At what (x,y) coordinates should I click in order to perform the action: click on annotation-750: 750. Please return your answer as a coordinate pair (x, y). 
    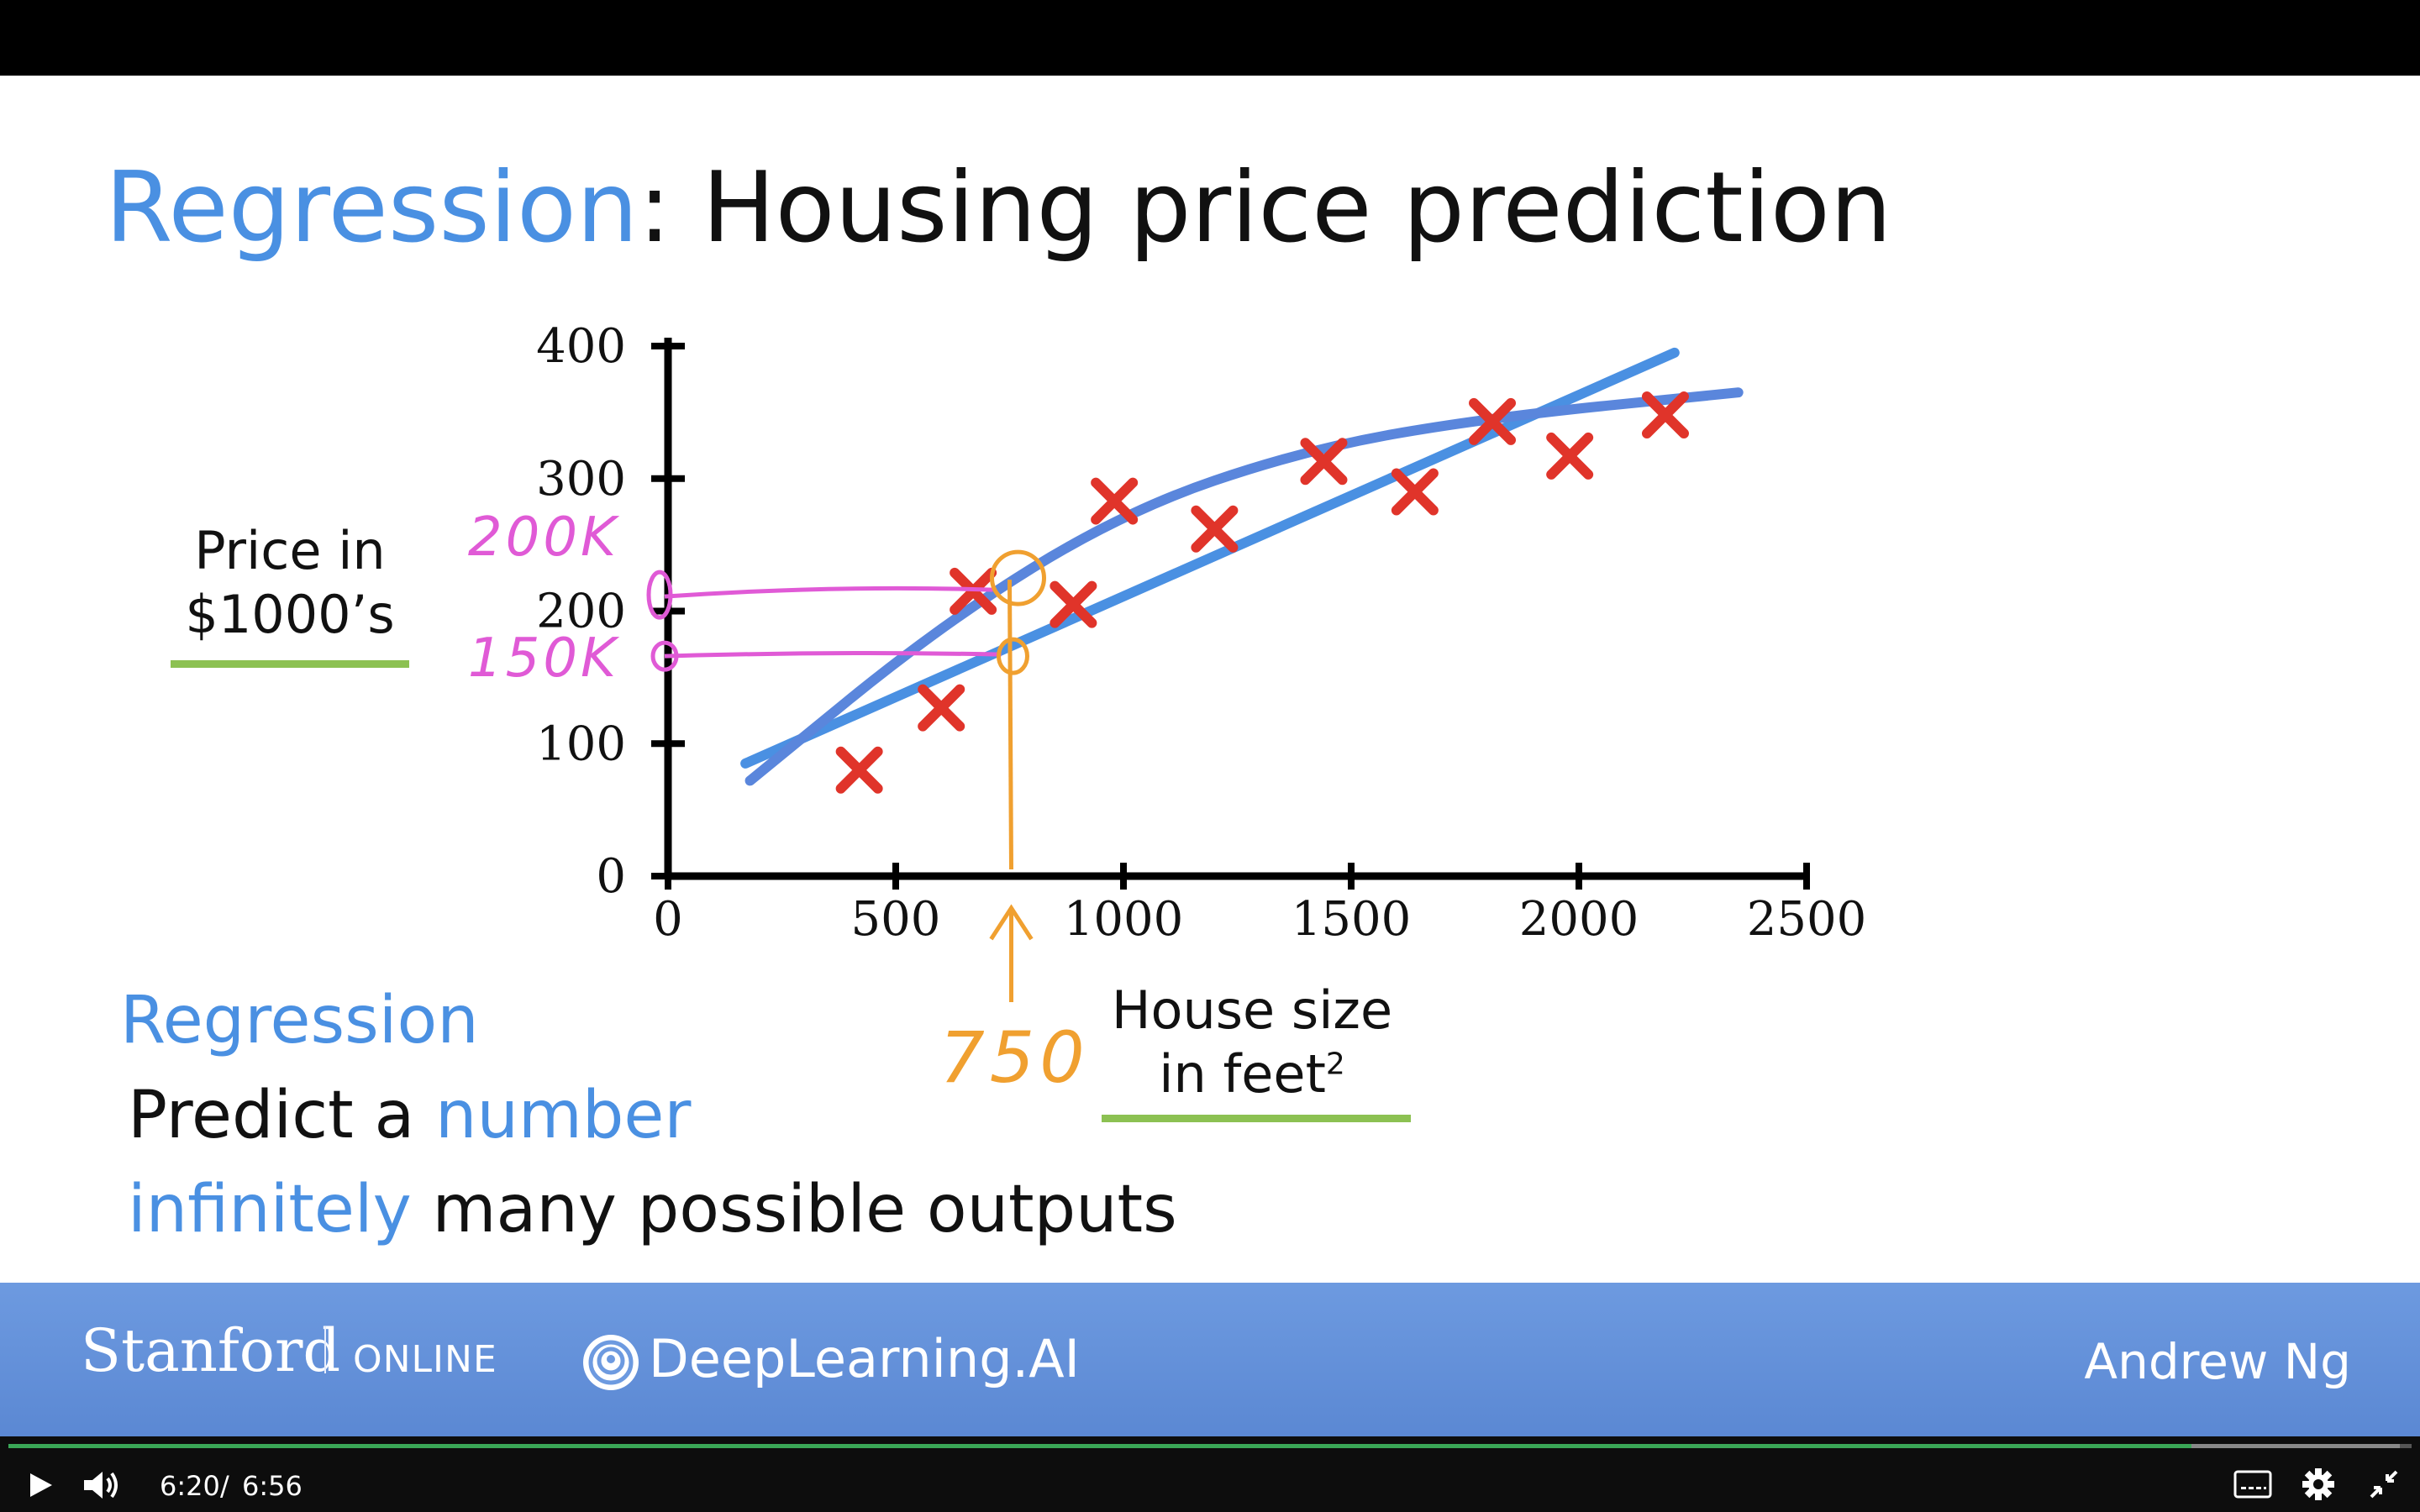
    Looking at the image, I should click on (1014, 1057).